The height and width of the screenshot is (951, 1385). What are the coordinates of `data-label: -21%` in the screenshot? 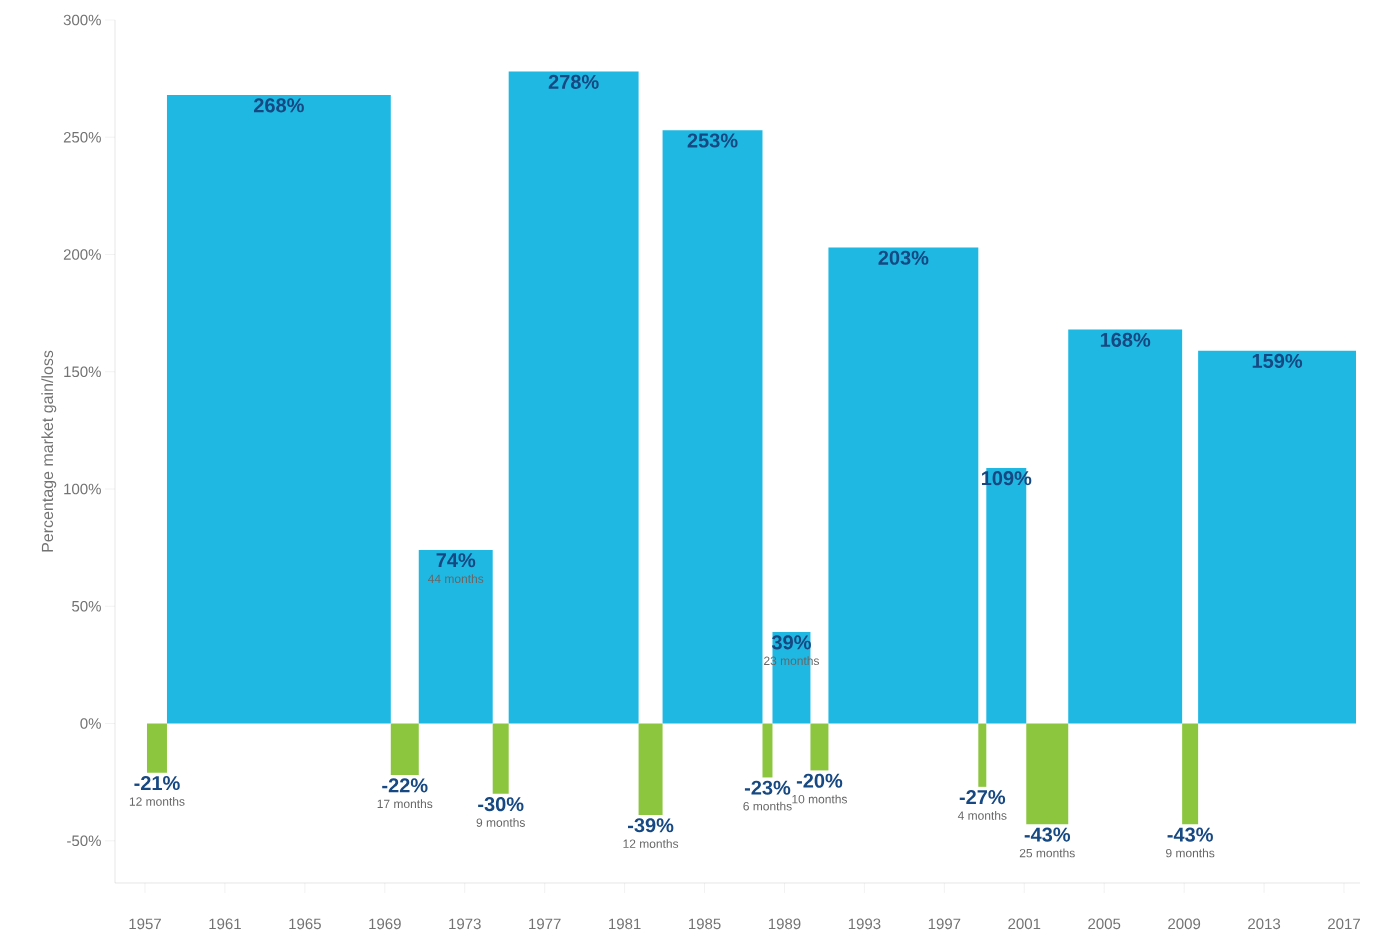 It's located at (157, 783).